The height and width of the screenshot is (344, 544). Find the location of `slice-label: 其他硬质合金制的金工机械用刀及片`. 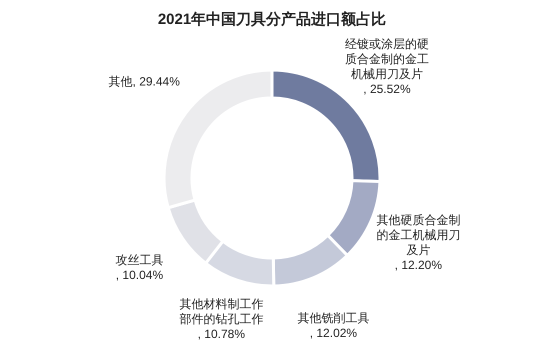

slice-label: 其他硬质合金制的金工机械用刀及片 is located at coordinates (418, 235).